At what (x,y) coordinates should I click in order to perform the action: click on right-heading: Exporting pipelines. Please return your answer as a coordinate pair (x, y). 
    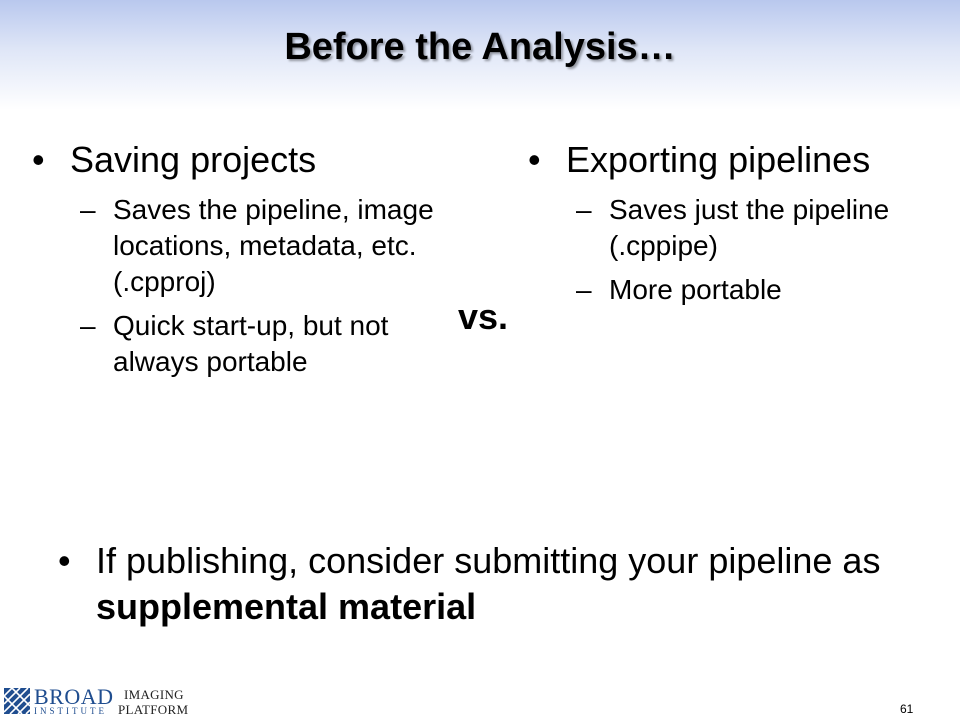
    Looking at the image, I should click on (718, 159).